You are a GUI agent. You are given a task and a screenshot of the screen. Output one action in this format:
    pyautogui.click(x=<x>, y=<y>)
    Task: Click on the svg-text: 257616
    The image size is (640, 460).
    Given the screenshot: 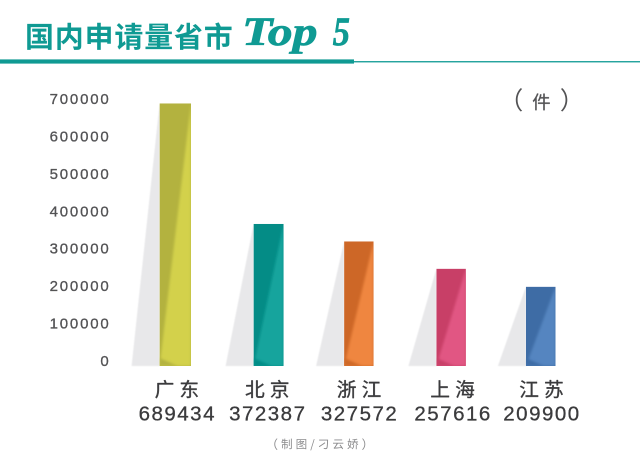 What is the action you would take?
    pyautogui.click(x=452, y=414)
    